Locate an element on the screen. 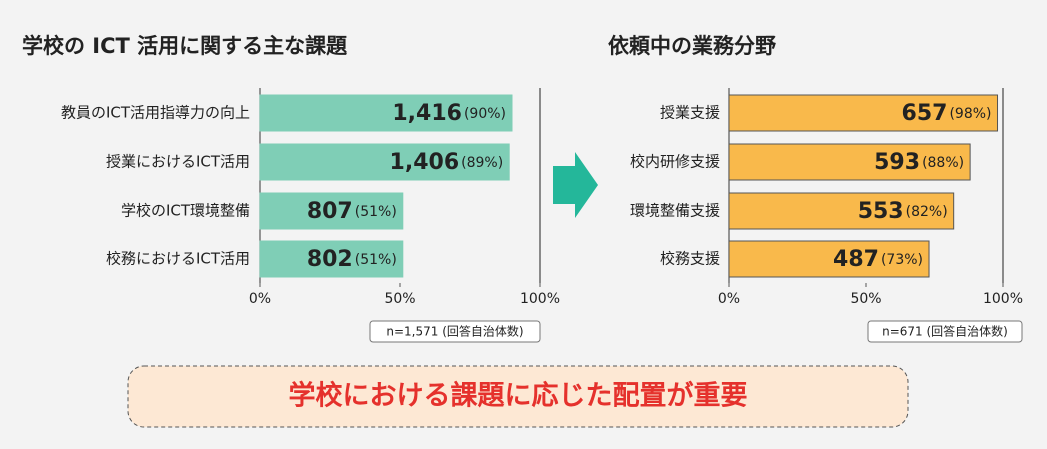 The image size is (1047, 449). note: n=1,571 (回答自治体数) is located at coordinates (454, 331).